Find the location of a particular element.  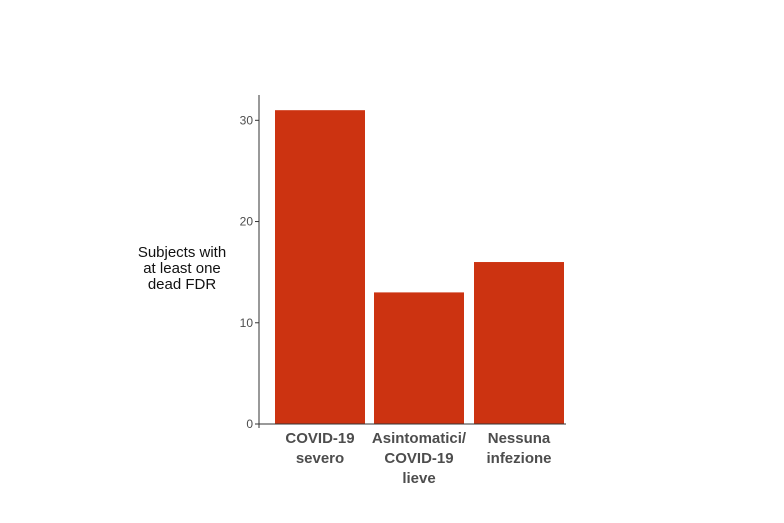

y-axis-title-line: Subjects with is located at coordinates (182, 252).